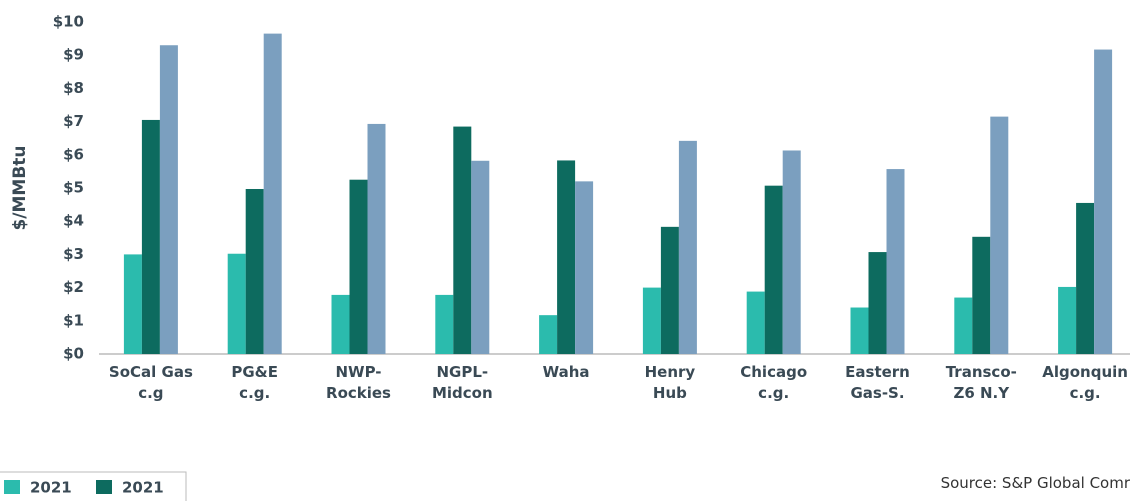  I want to click on y-tick-label: $4, so click(73, 221).